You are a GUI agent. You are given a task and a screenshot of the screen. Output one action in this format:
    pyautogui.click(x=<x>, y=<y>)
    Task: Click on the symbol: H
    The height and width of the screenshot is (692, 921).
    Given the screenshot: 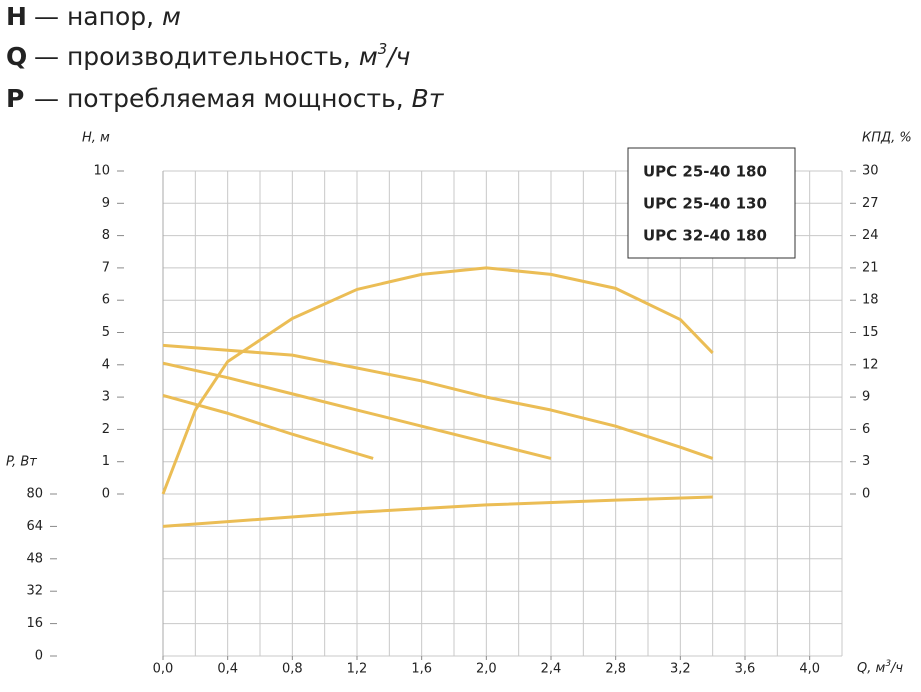 What is the action you would take?
    pyautogui.click(x=16, y=16)
    